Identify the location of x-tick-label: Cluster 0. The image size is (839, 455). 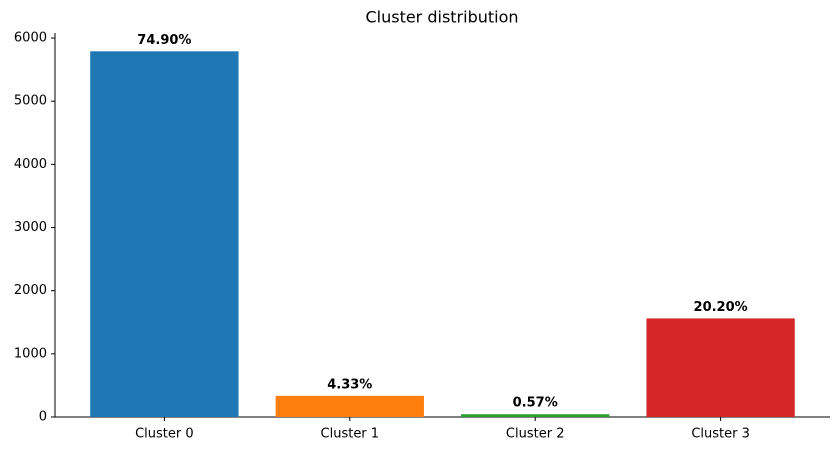
(164, 434).